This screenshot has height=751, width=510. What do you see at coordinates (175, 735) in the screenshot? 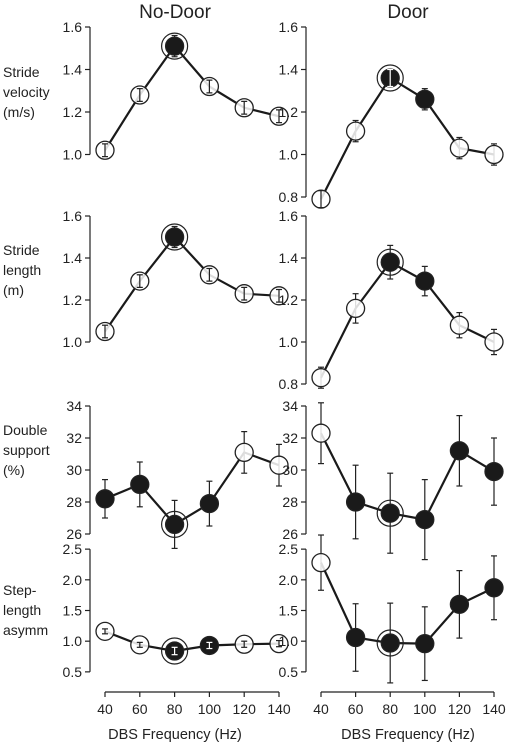
I see `x-axis-label-no-door: DBS Frequency (Hz)` at bounding box center [175, 735].